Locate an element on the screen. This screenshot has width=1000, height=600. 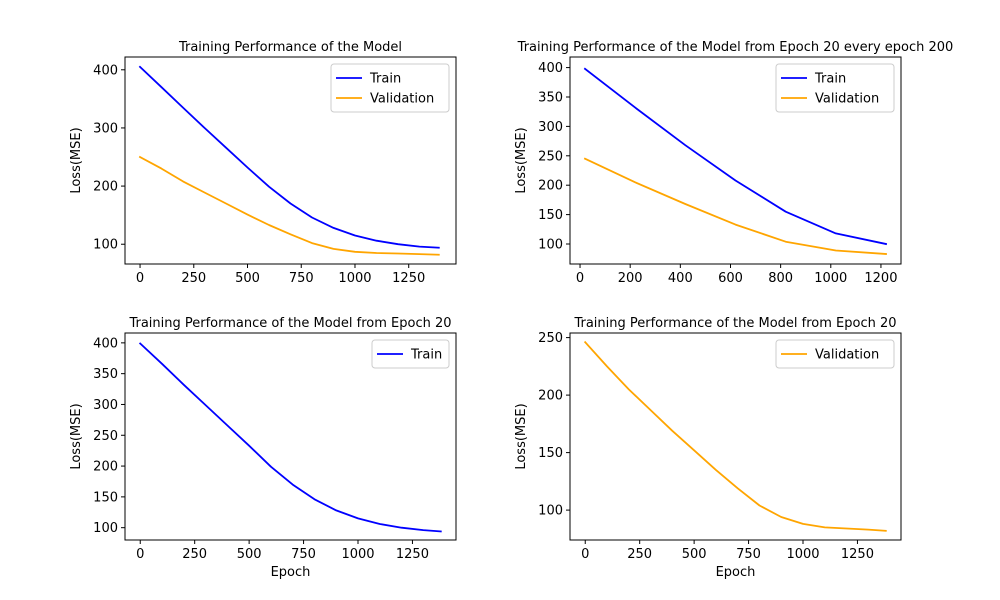
legend: Validation is located at coordinates (835, 354).